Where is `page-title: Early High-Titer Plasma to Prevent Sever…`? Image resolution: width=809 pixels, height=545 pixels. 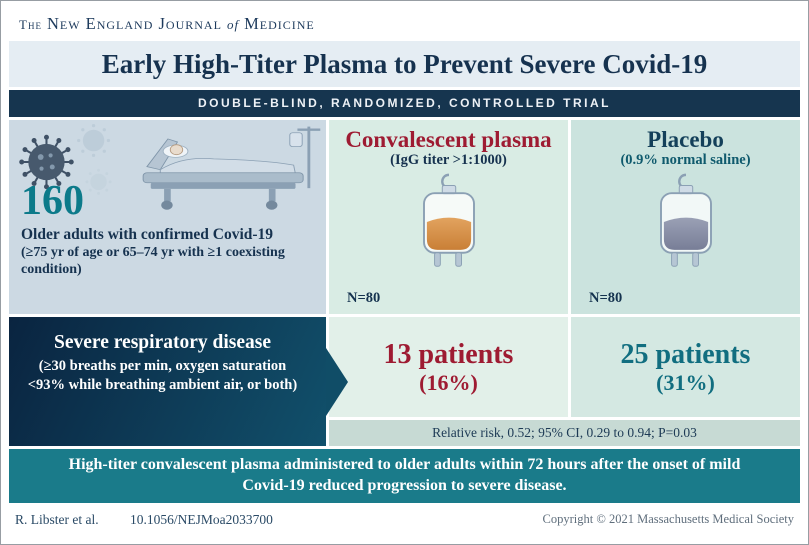
page-title: Early High-Titer Plasma to Prevent Sever… is located at coordinates (404, 64).